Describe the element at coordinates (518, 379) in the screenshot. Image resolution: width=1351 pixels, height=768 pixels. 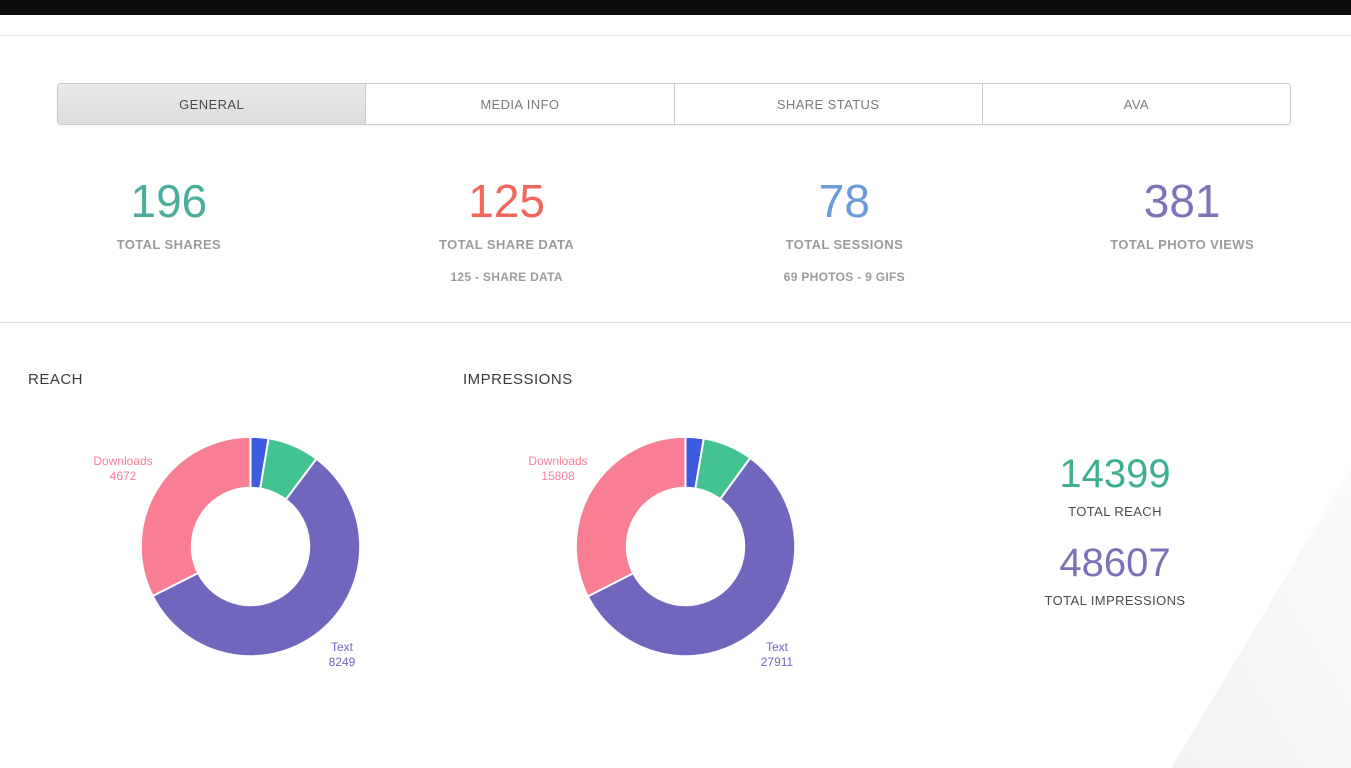
I see `impressions-section-title: IMPRESSIONS` at that location.